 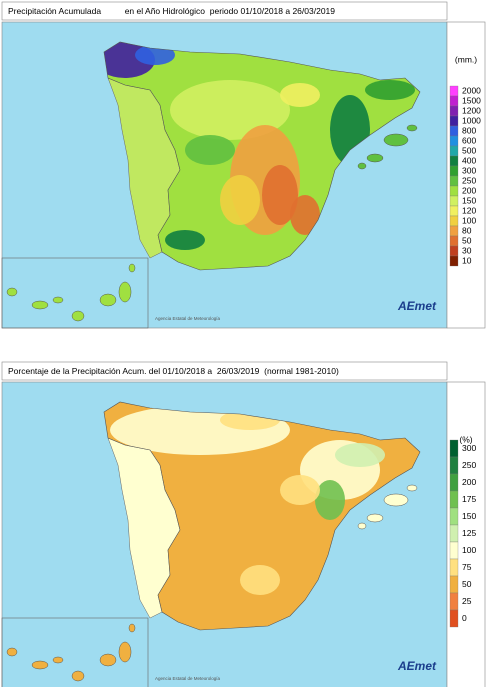 What do you see at coordinates (471, 120) in the screenshot?
I see `legend-label: 1000` at bounding box center [471, 120].